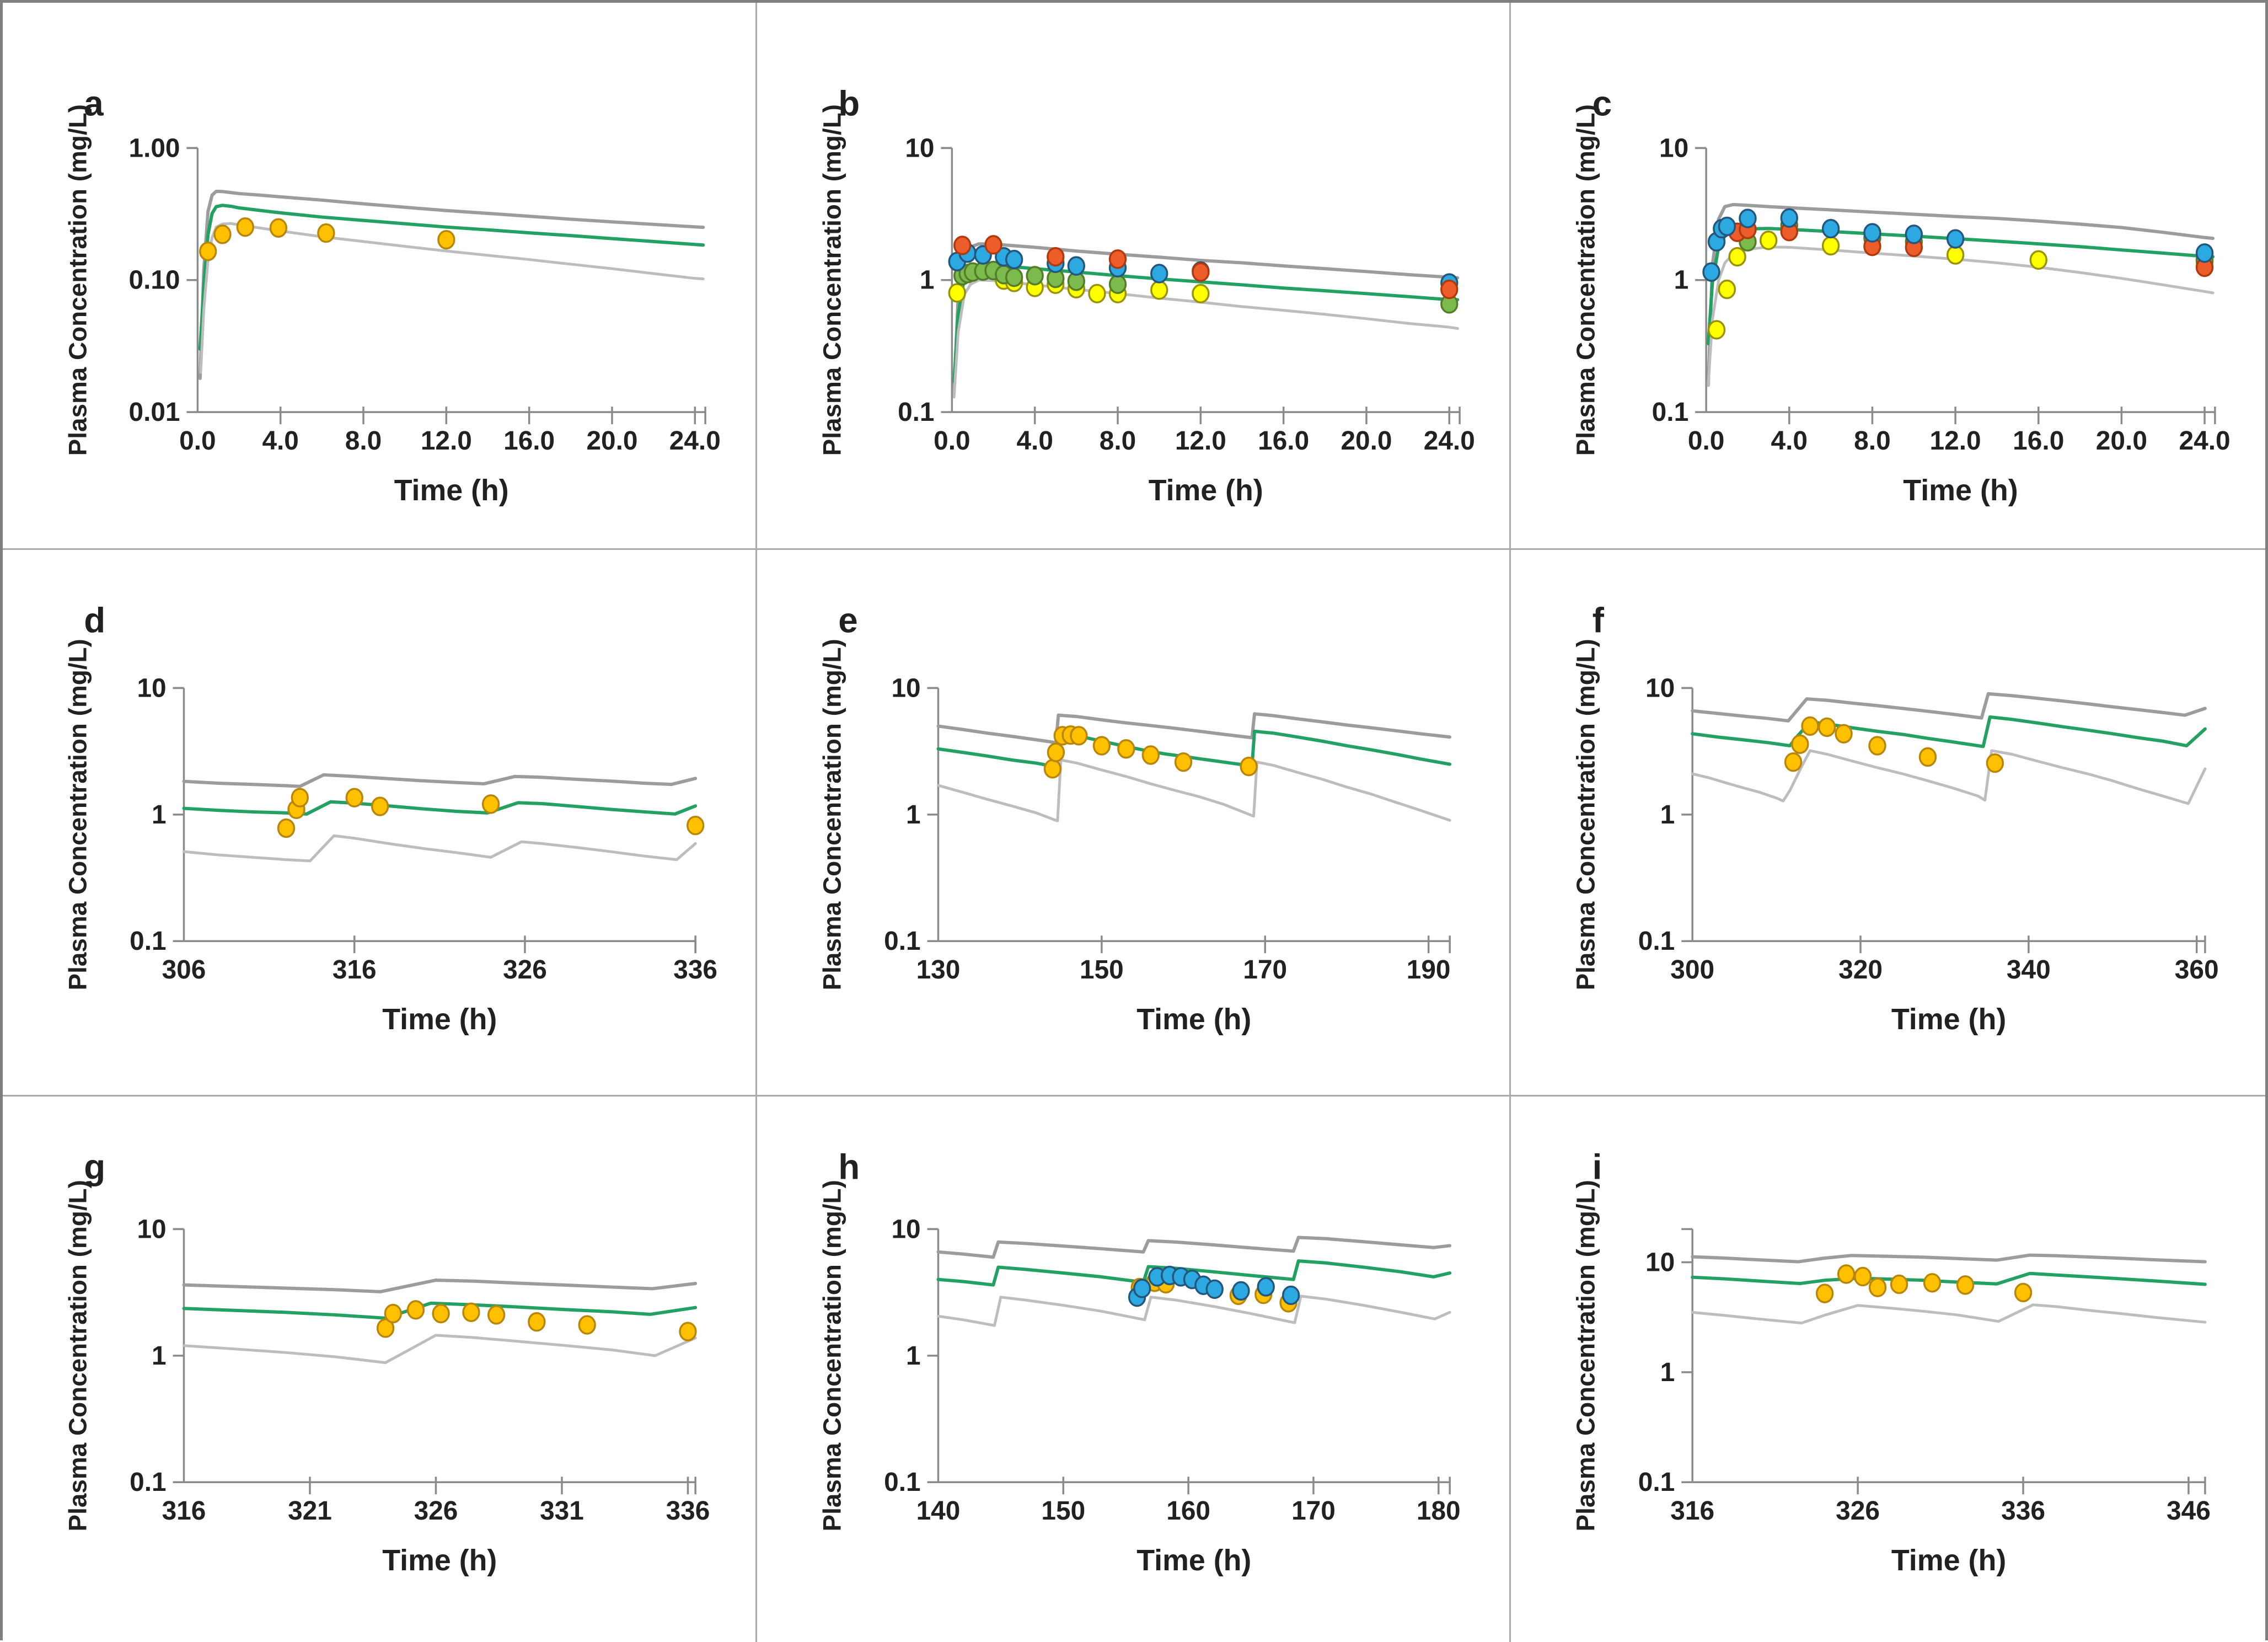 The image size is (2268, 1642). I want to click on x-tick-label: 190, so click(1428, 970).